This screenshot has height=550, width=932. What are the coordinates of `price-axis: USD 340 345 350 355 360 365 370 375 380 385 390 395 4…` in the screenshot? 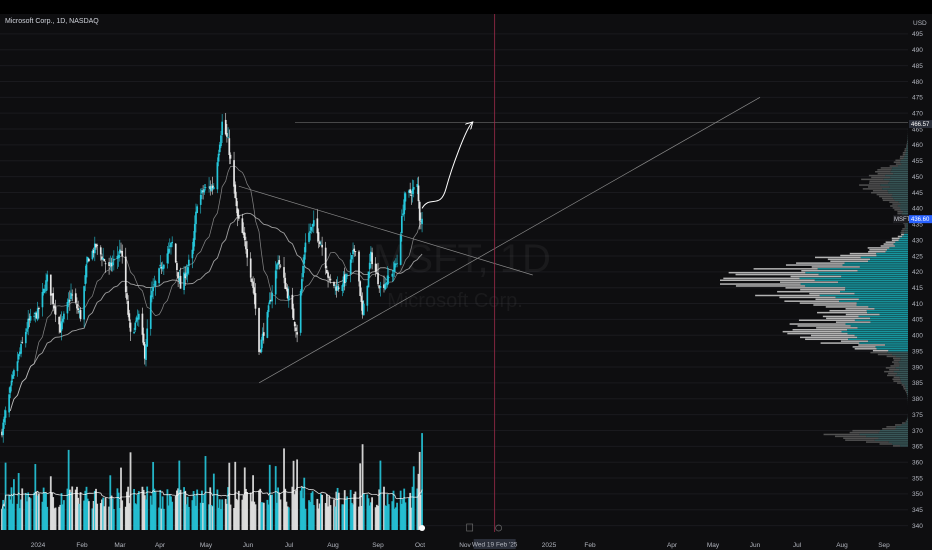 It's located at (912, 282).